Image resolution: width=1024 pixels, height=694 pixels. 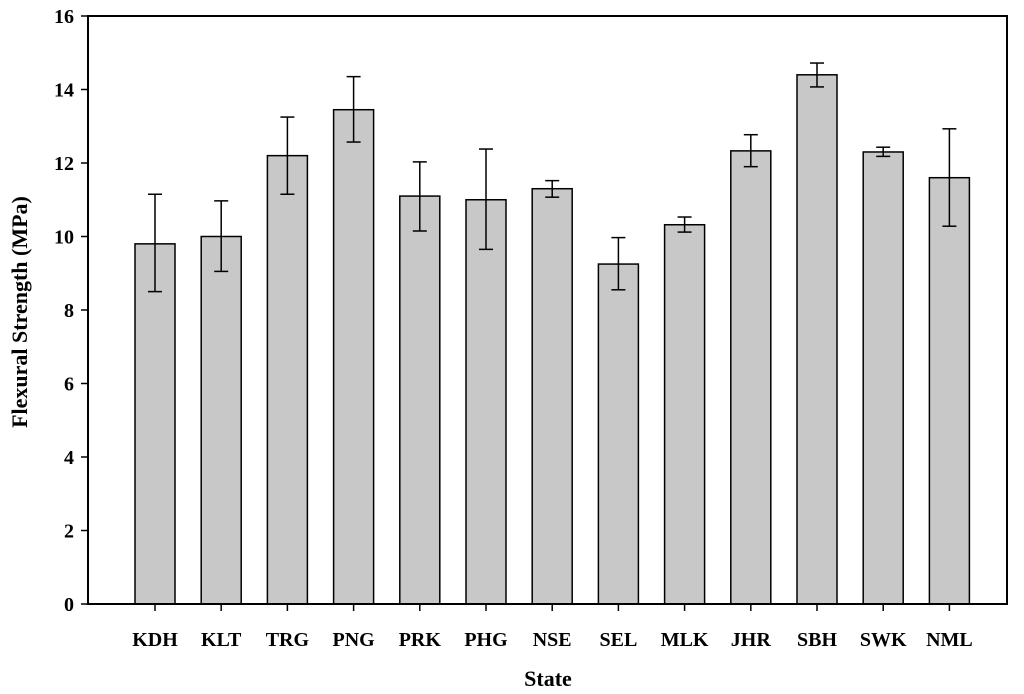 What do you see at coordinates (69, 532) in the screenshot?
I see `y-tick-label: 2` at bounding box center [69, 532].